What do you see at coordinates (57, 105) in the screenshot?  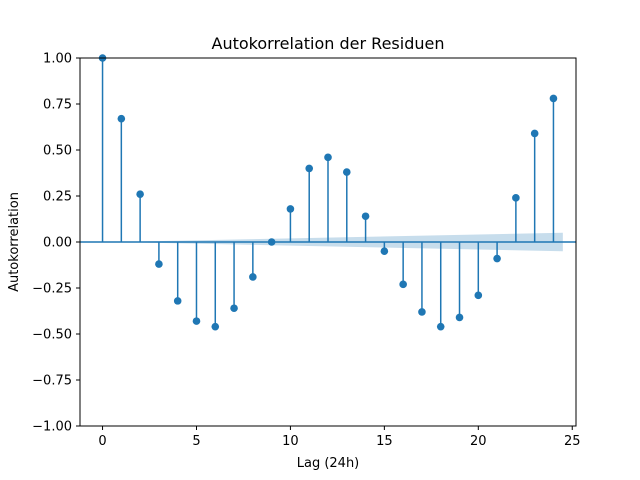 I see `y-tick-label: 0.75` at bounding box center [57, 105].